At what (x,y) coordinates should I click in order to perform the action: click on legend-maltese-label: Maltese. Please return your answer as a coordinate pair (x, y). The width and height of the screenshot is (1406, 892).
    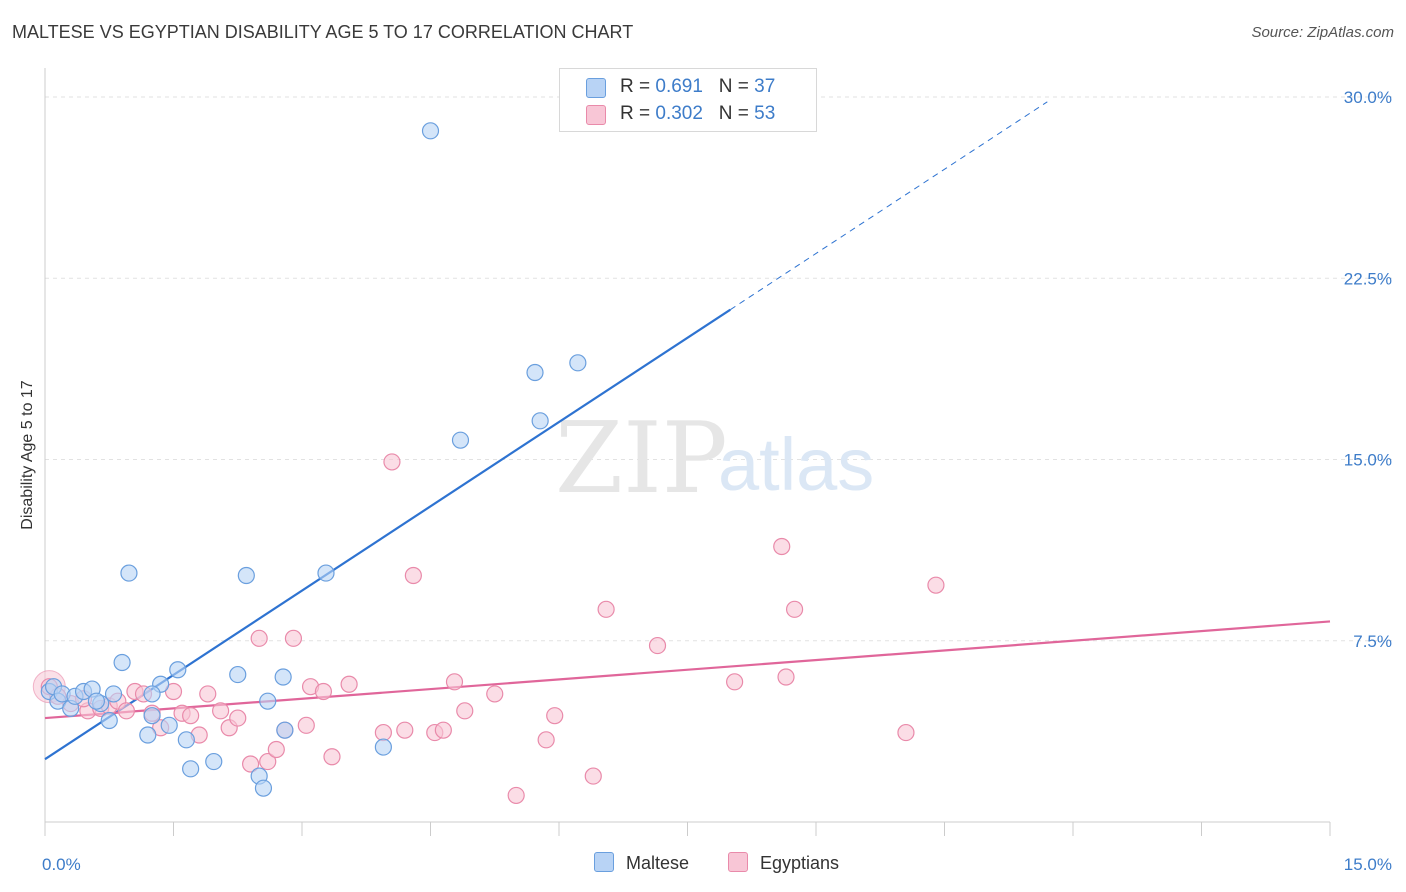
    Looking at the image, I should click on (658, 863).